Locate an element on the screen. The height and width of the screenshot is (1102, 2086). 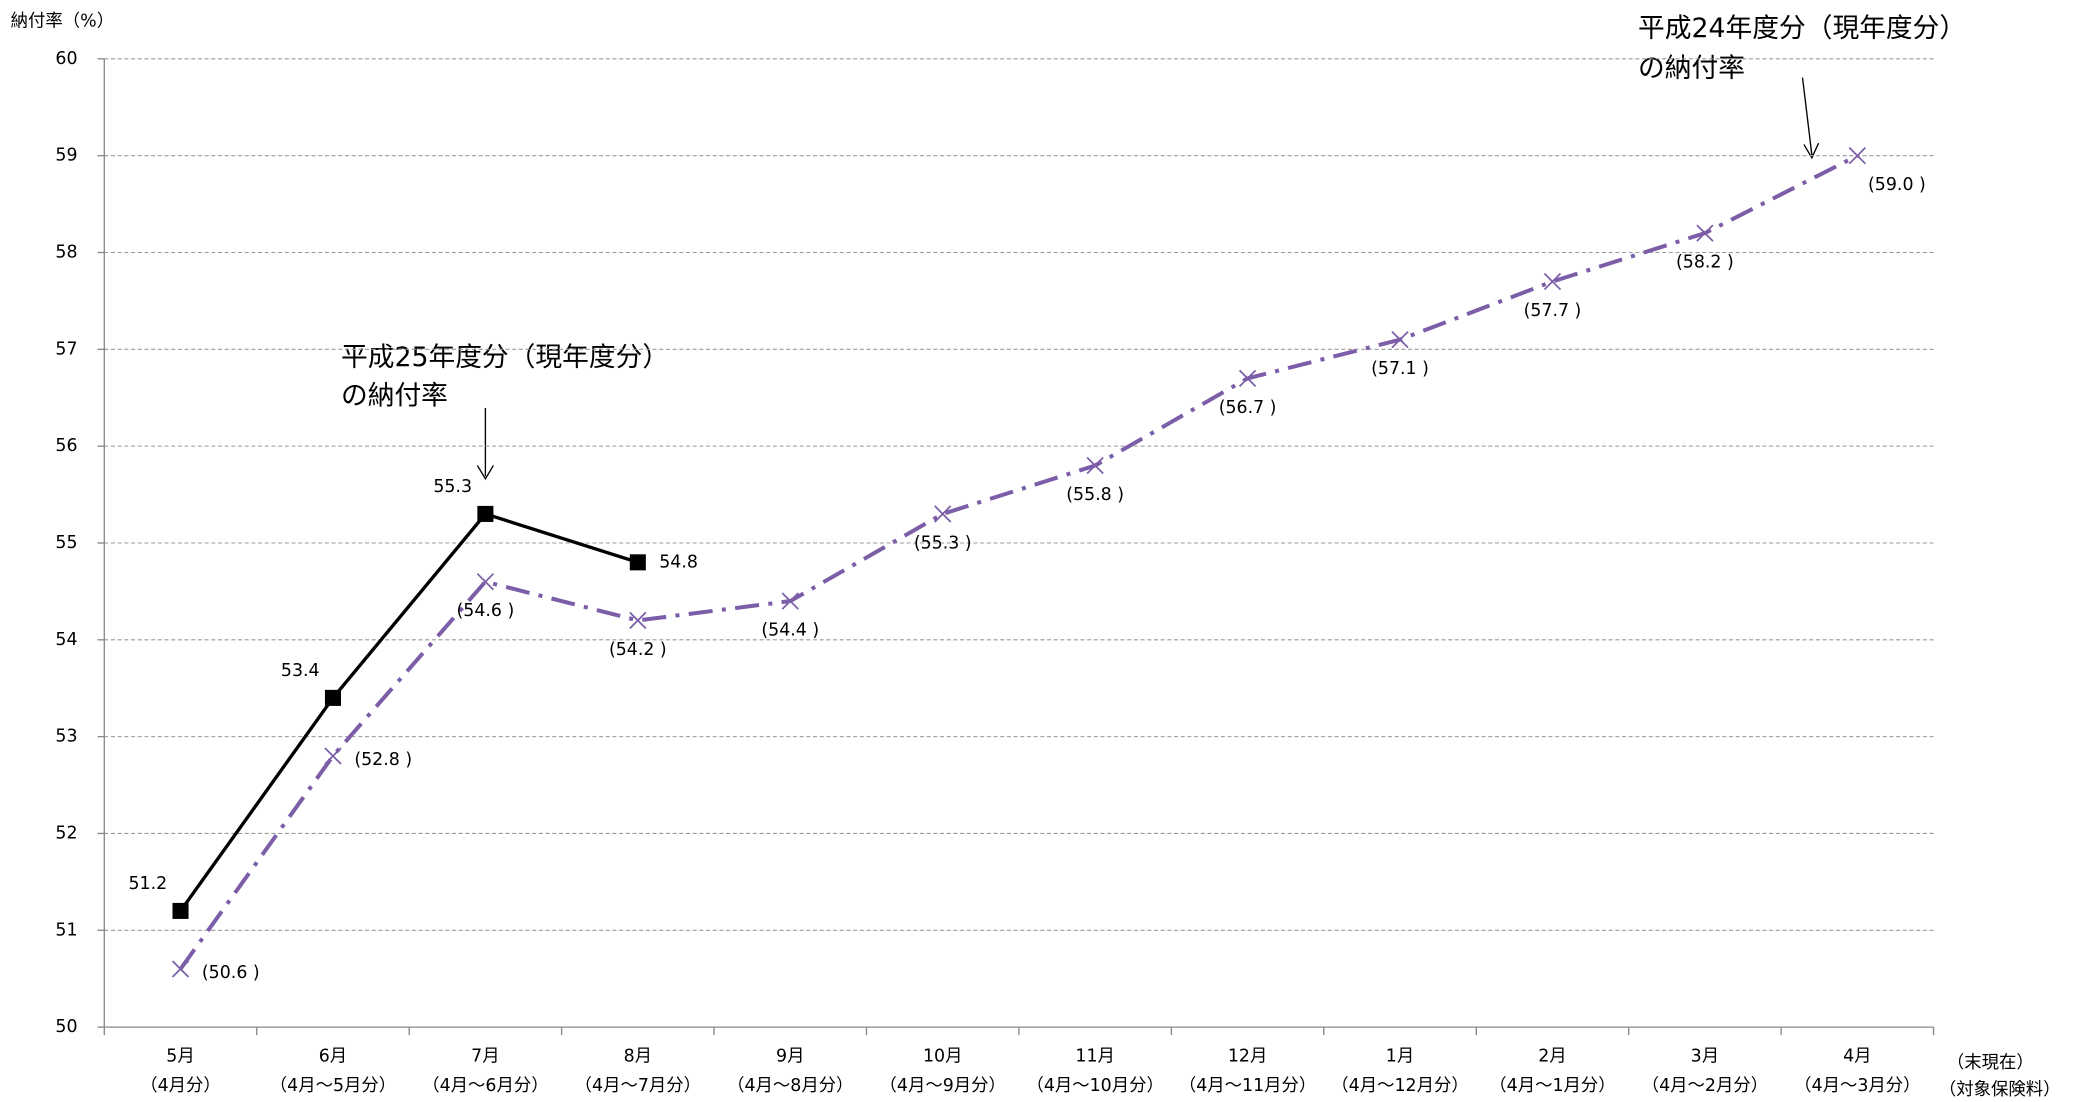
series-annotation: 平成25年度分（現年度分） is located at coordinates (505, 357).